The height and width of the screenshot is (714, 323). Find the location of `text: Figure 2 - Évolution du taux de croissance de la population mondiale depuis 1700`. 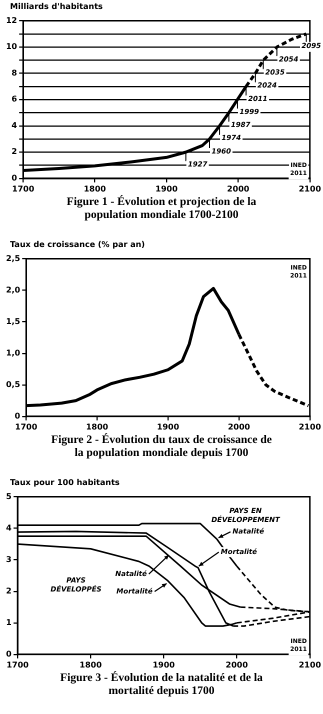

text: Figure 2 - Évolution du taux de croissance de la population mondiale depuis 1700 is located at coordinates (161, 447).